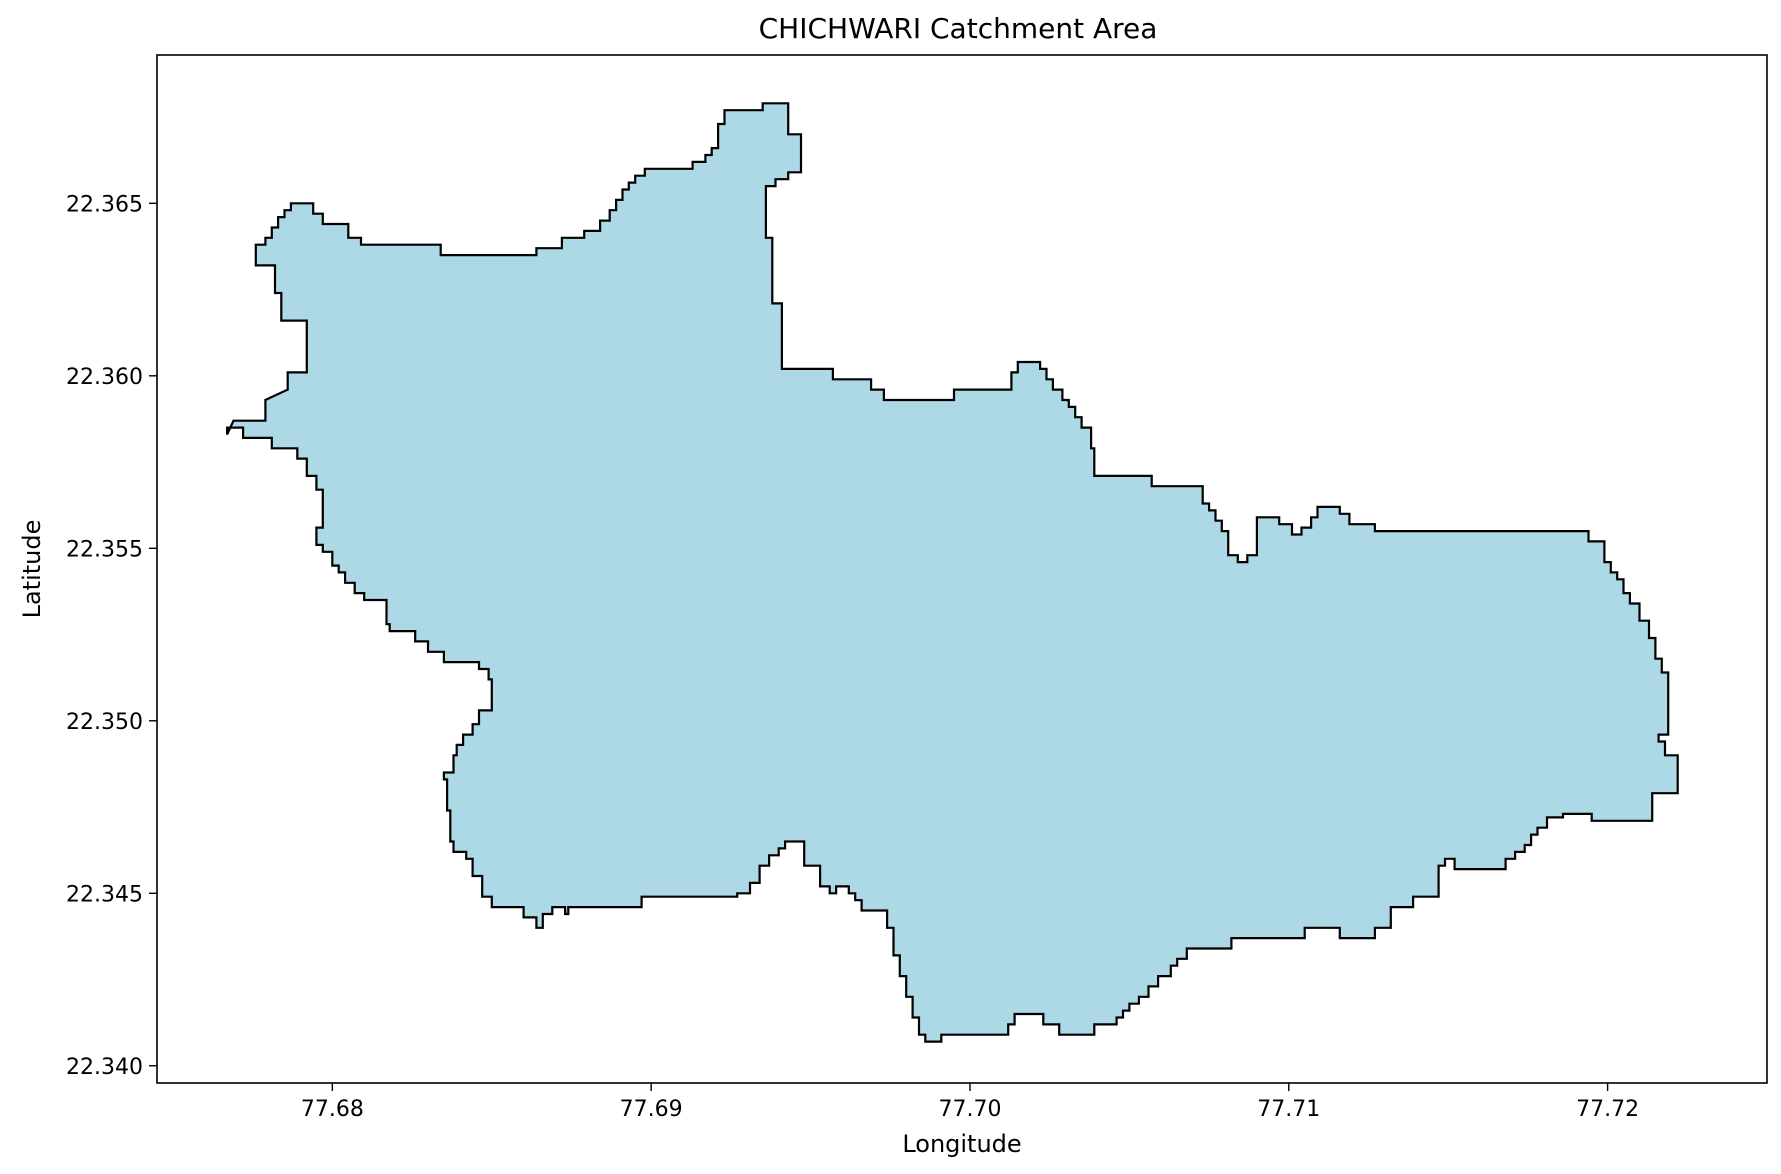 The height and width of the screenshot is (1174, 1781). Describe the element at coordinates (961, 1144) in the screenshot. I see `x-axis-label: Longitude` at that location.